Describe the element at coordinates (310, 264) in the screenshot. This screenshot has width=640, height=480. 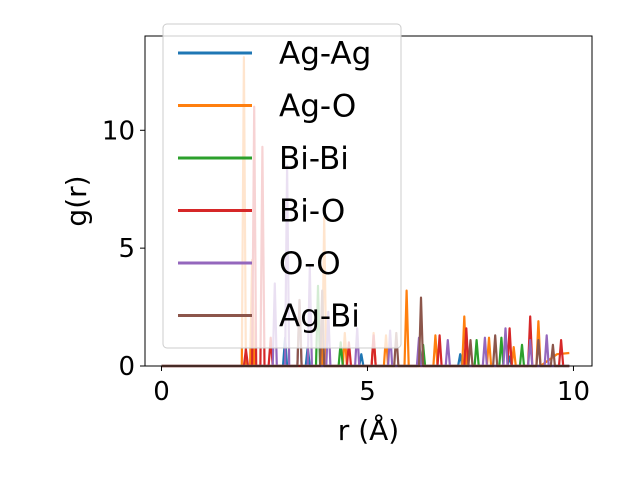
I see `legend-label: O-O` at that location.